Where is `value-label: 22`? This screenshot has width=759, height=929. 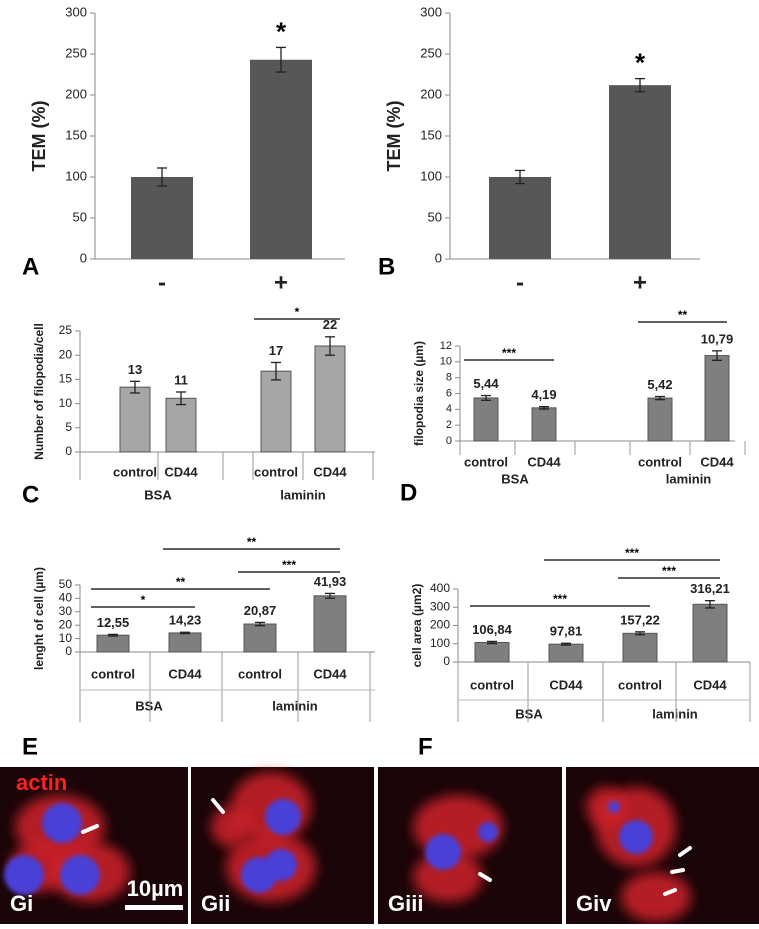 value-label: 22 is located at coordinates (330, 324).